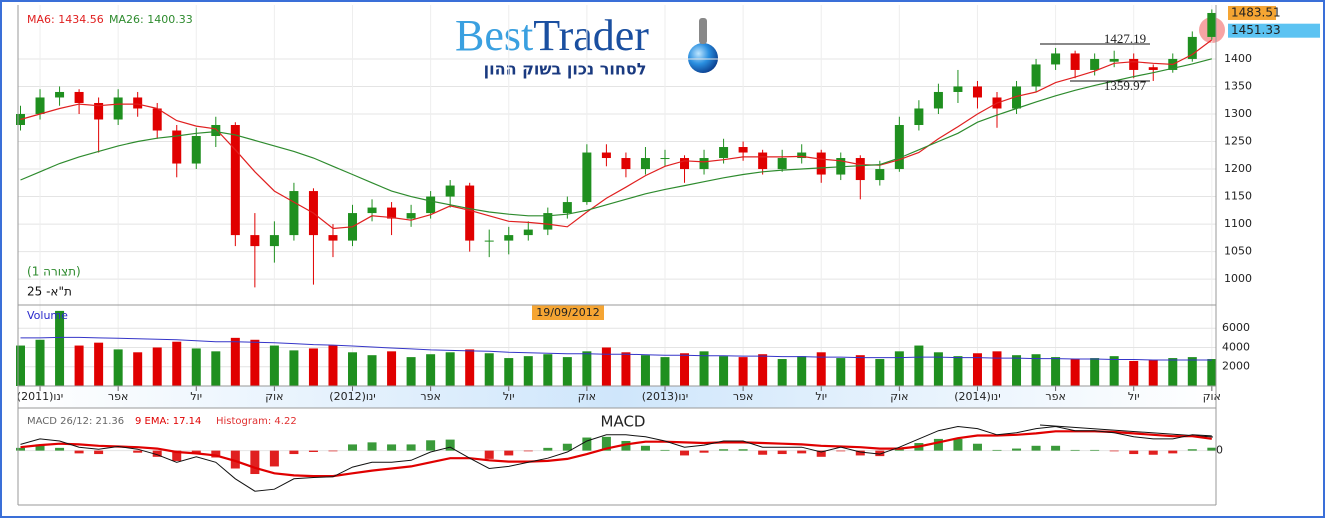  I want to click on macd-line, so click(616, 458).